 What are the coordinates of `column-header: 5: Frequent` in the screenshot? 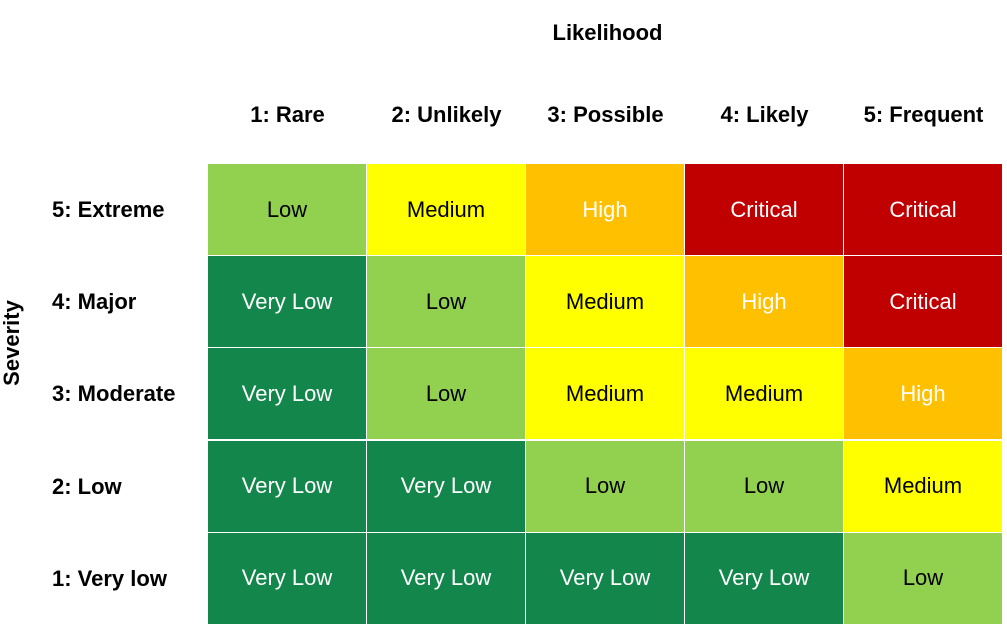 It's located at (923, 114).